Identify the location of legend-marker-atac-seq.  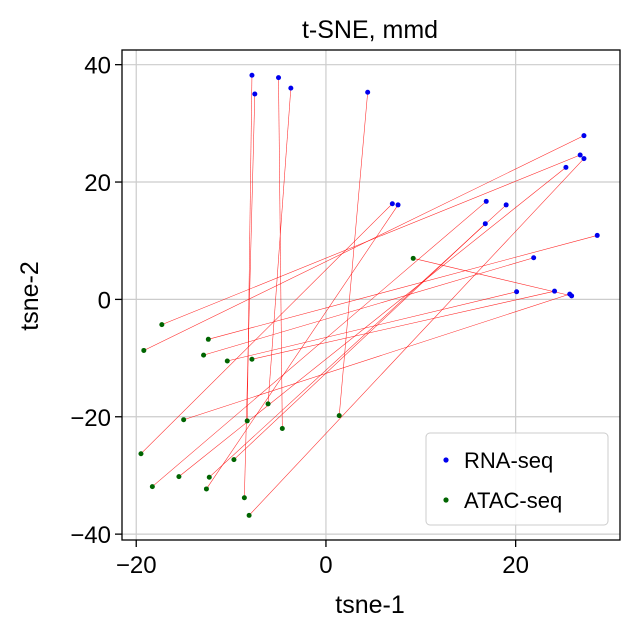
(446, 500).